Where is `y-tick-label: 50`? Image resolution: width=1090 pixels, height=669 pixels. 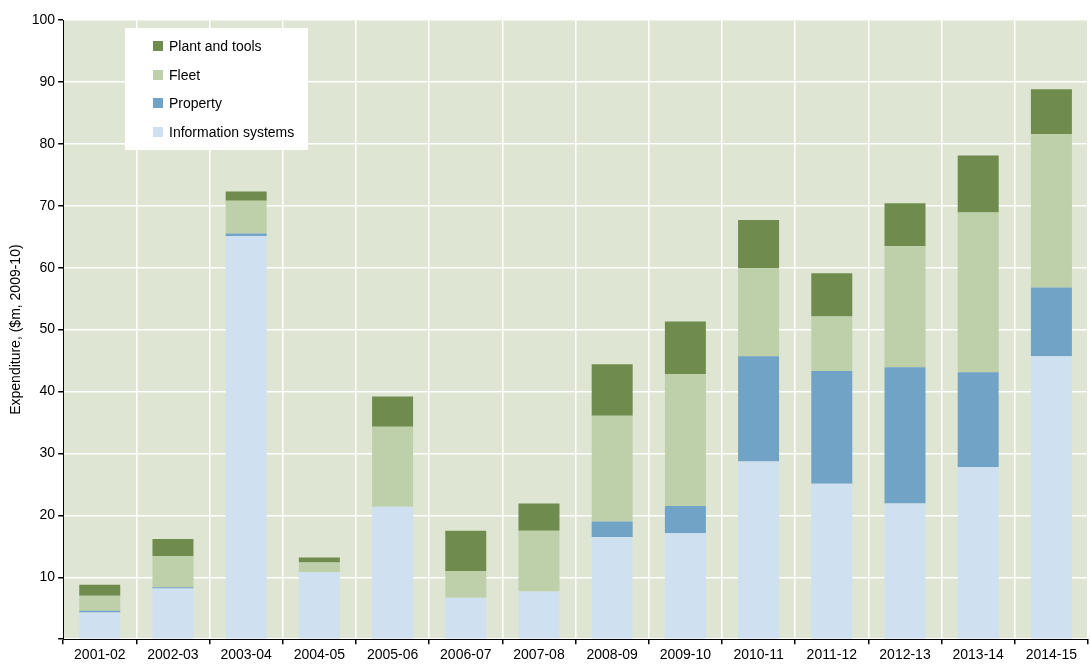
y-tick-label: 50 is located at coordinates (47, 328).